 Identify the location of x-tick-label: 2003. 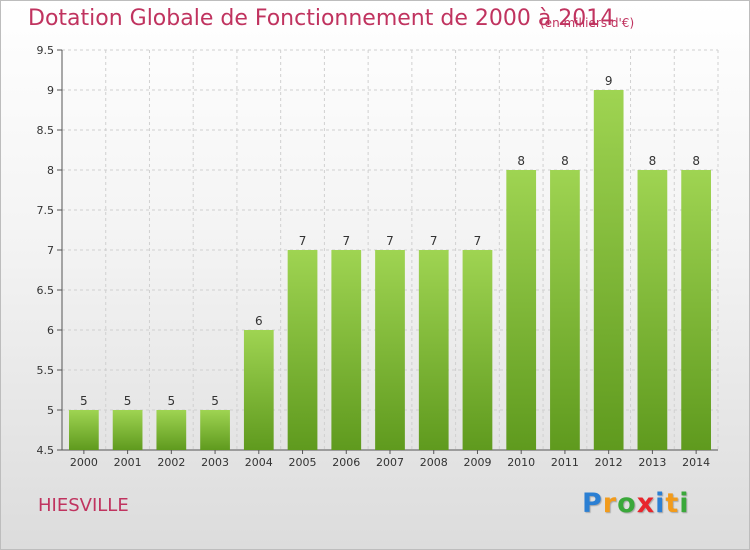
(215, 462).